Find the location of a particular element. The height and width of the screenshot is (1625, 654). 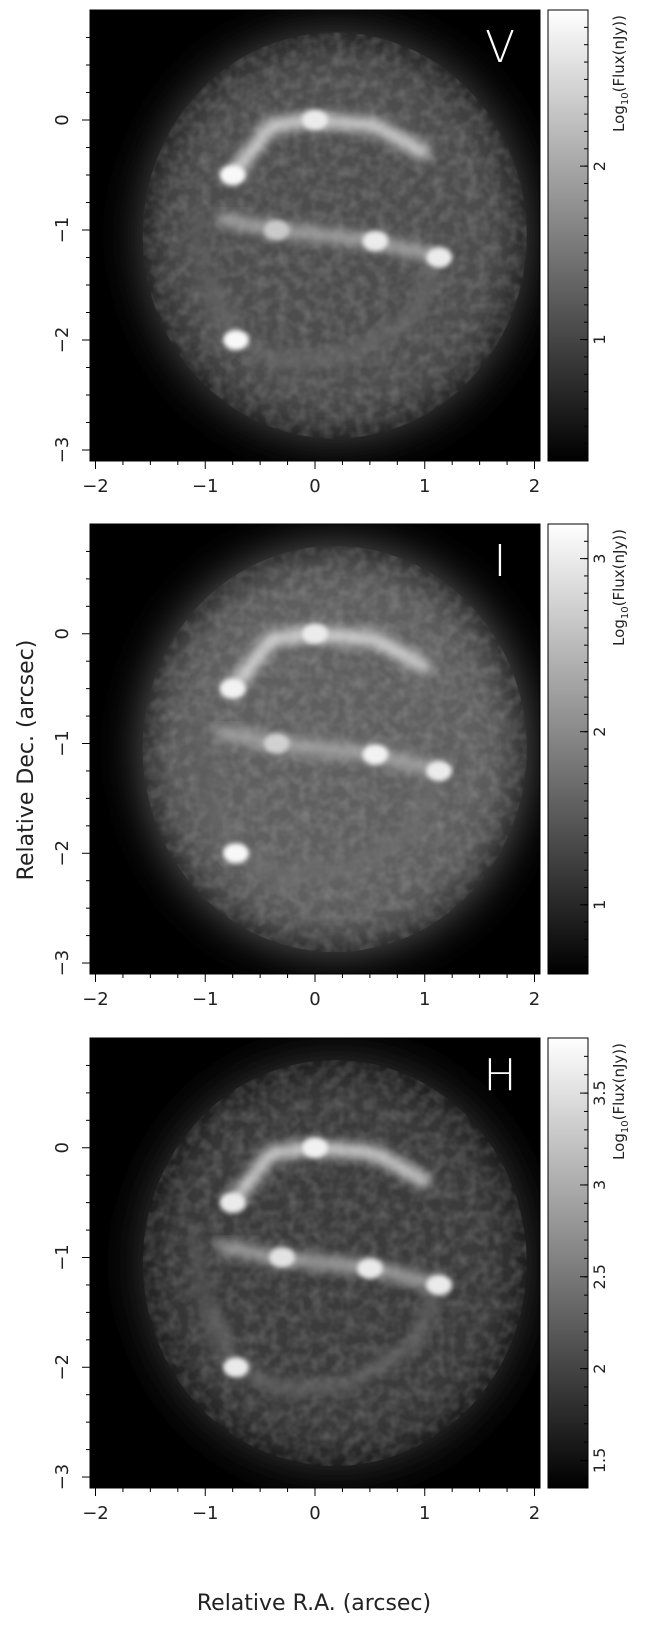

x-axis-label: Relative R.A. (arcsec) is located at coordinates (314, 1603).